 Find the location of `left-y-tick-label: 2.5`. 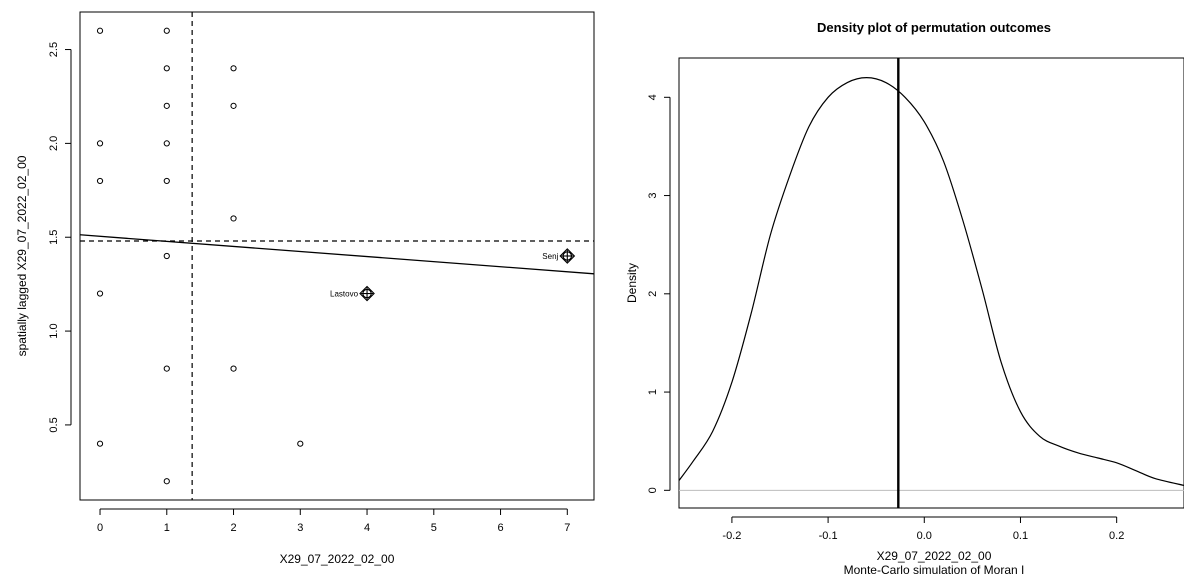

left-y-tick-label: 2.5 is located at coordinates (54, 49).